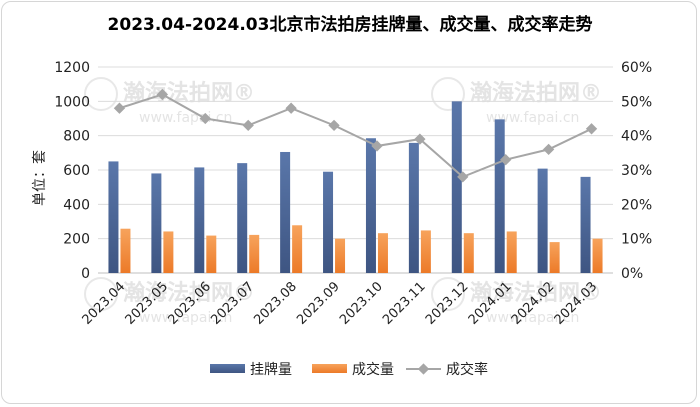 This screenshot has height=407, width=700. What do you see at coordinates (636, 137) in the screenshot?
I see `y2-tick-label: 40%` at bounding box center [636, 137].